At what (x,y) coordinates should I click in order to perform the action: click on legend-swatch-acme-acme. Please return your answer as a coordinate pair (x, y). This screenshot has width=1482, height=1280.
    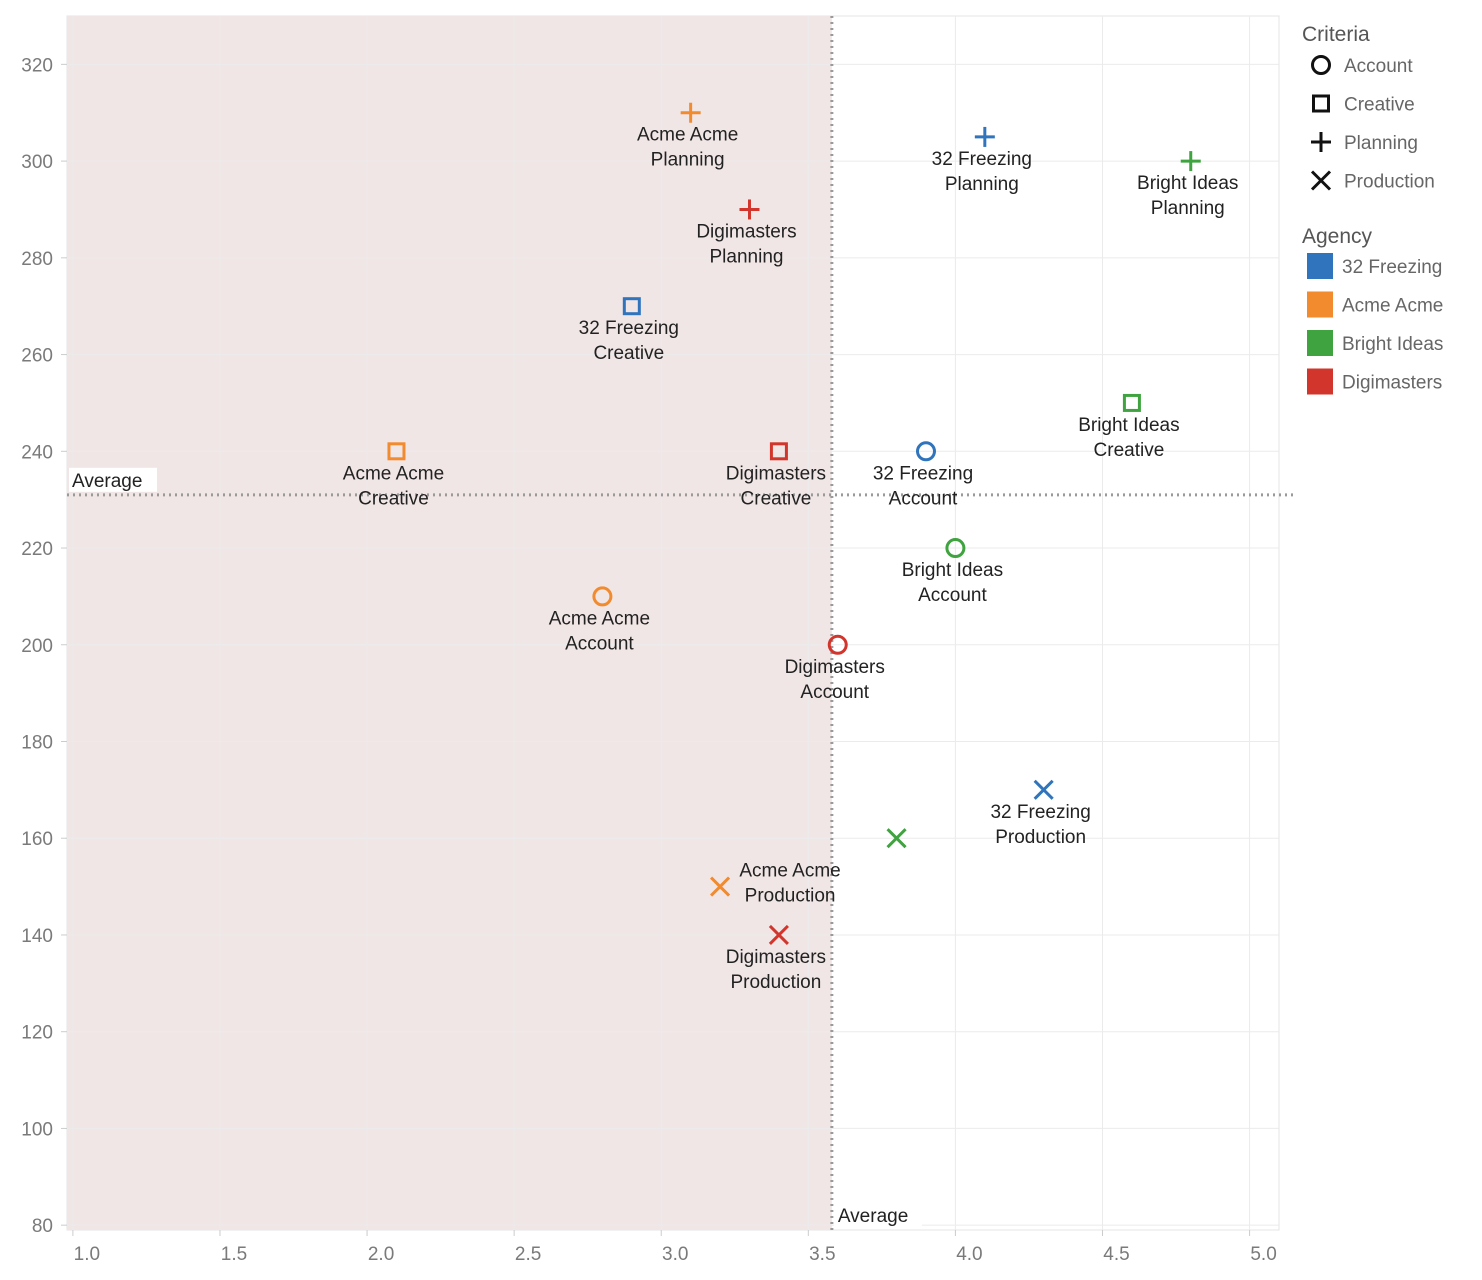
    Looking at the image, I should click on (1320, 304).